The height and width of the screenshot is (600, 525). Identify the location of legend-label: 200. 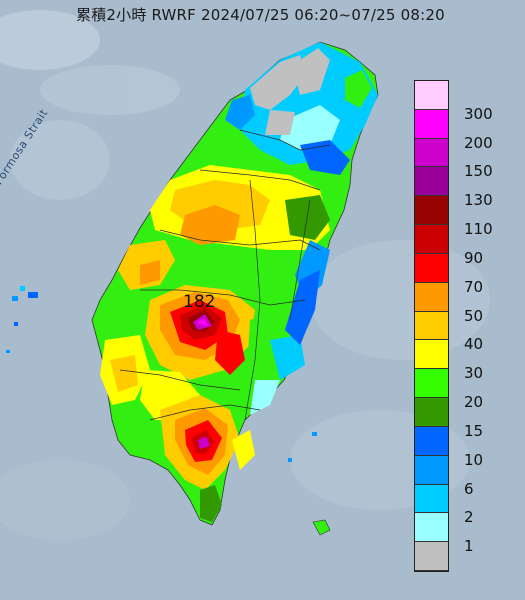
(478, 142).